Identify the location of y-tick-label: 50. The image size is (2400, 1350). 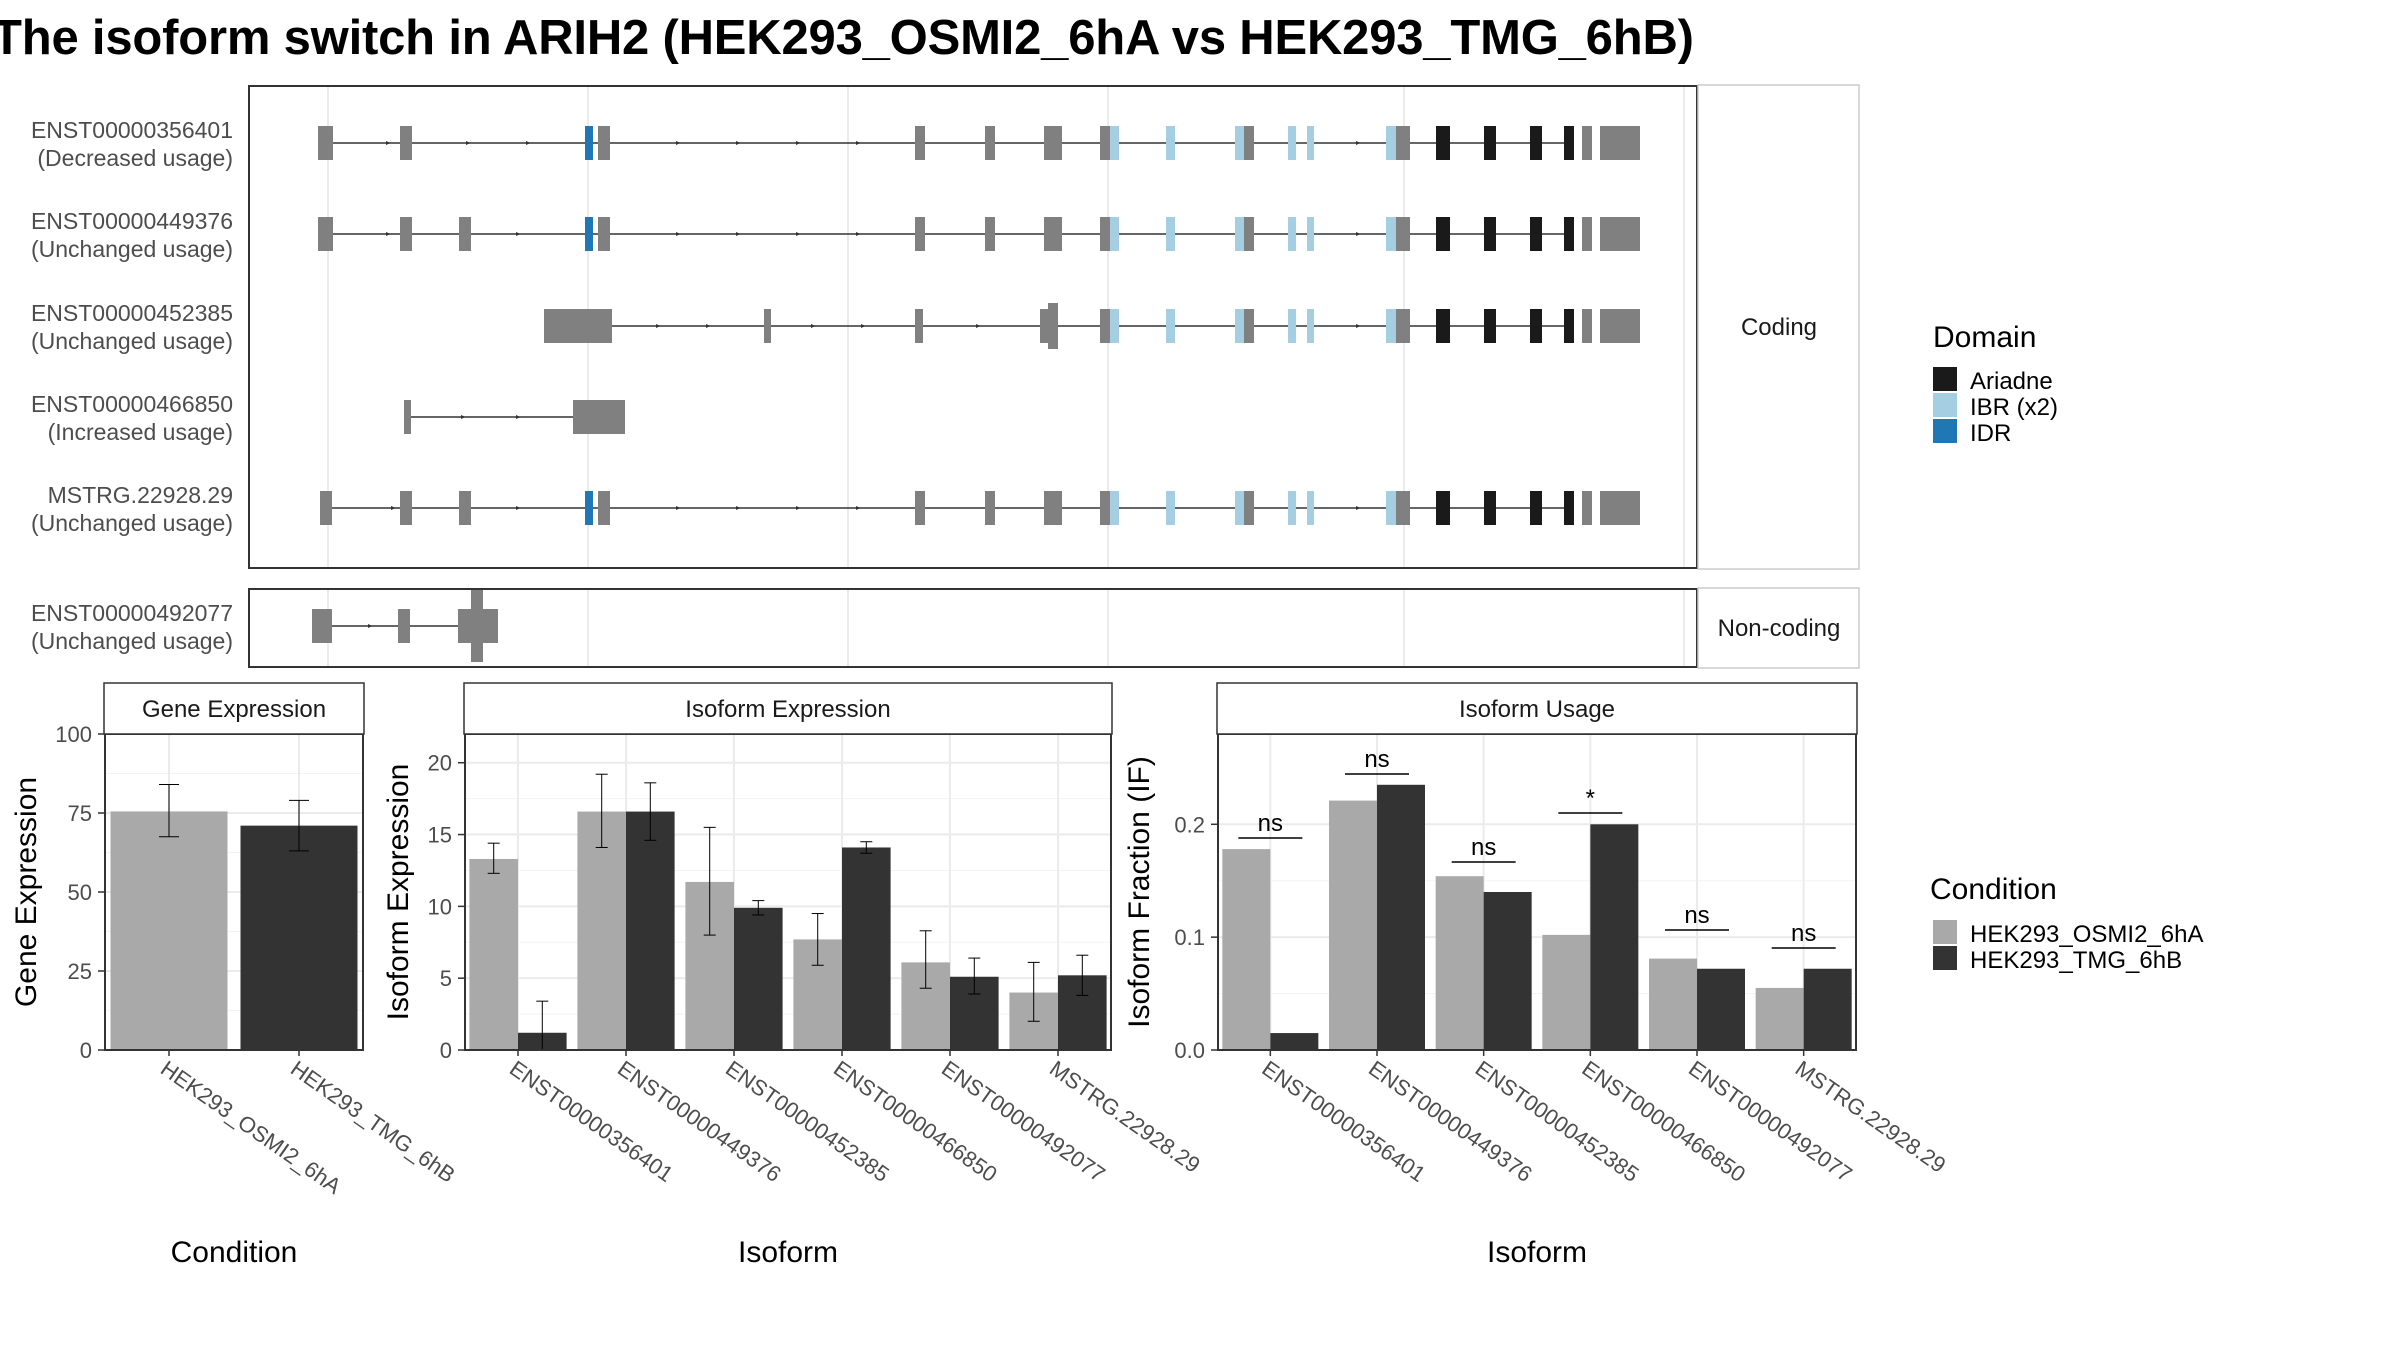
(80, 892).